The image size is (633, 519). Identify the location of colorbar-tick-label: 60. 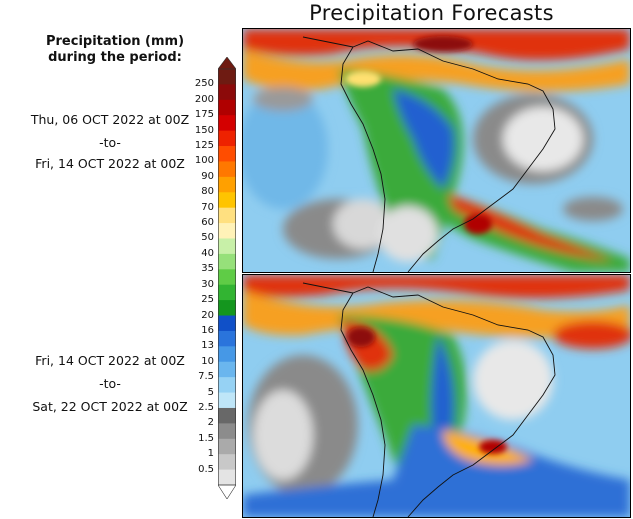
(207, 223).